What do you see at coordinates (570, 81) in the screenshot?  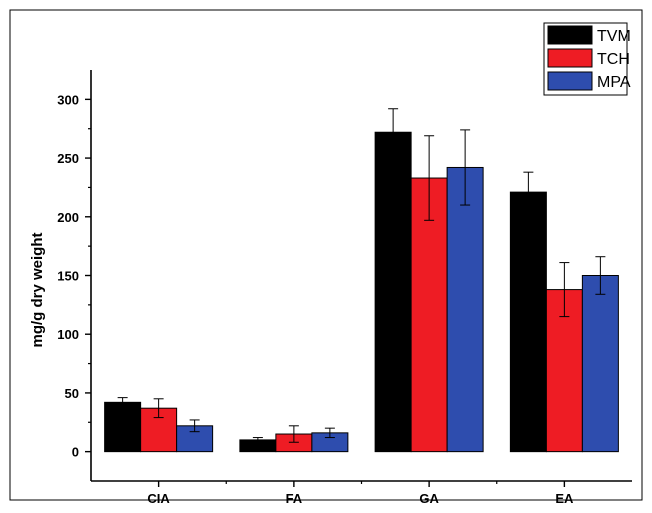 I see `legend-swatch-mpa` at bounding box center [570, 81].